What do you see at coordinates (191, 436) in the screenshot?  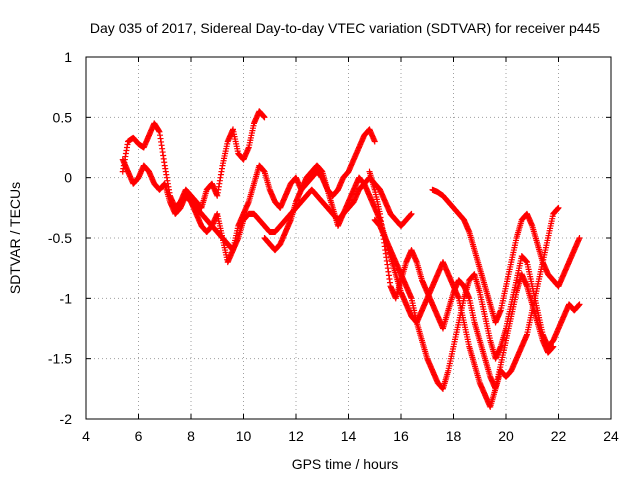 I see `x-tick-label: 8` at bounding box center [191, 436].